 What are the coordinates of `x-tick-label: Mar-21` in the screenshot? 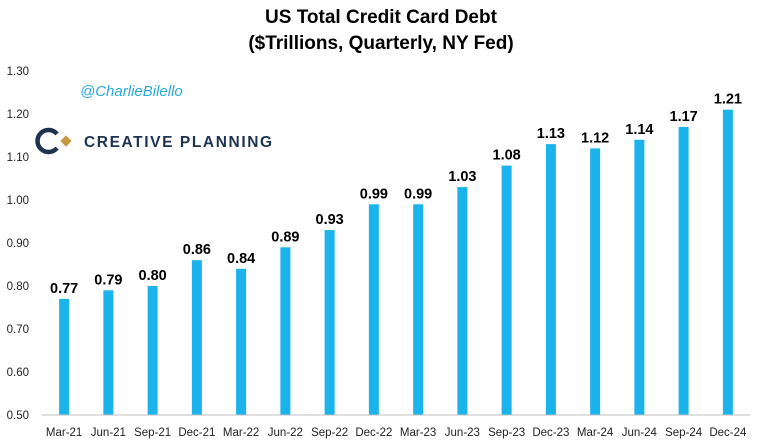 It's located at (64, 433).